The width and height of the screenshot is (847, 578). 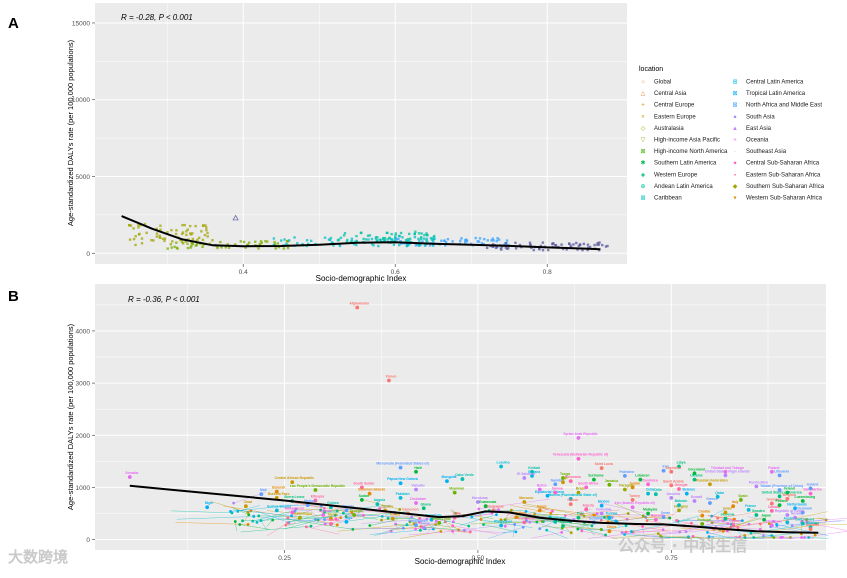 What do you see at coordinates (759, 129) in the screenshot?
I see `legend-item-label: East Asia` at bounding box center [759, 129].